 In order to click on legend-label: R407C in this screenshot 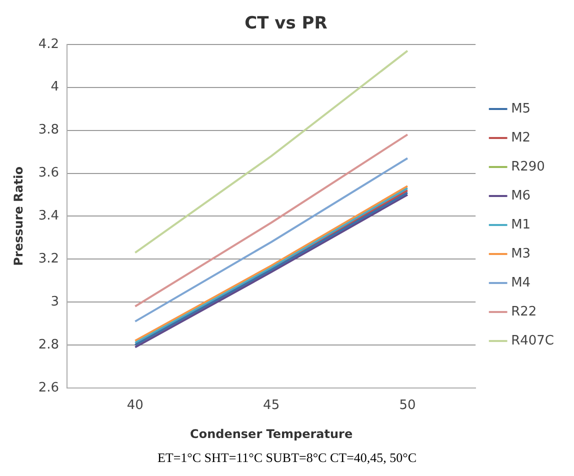, I will do `click(532, 340)`.